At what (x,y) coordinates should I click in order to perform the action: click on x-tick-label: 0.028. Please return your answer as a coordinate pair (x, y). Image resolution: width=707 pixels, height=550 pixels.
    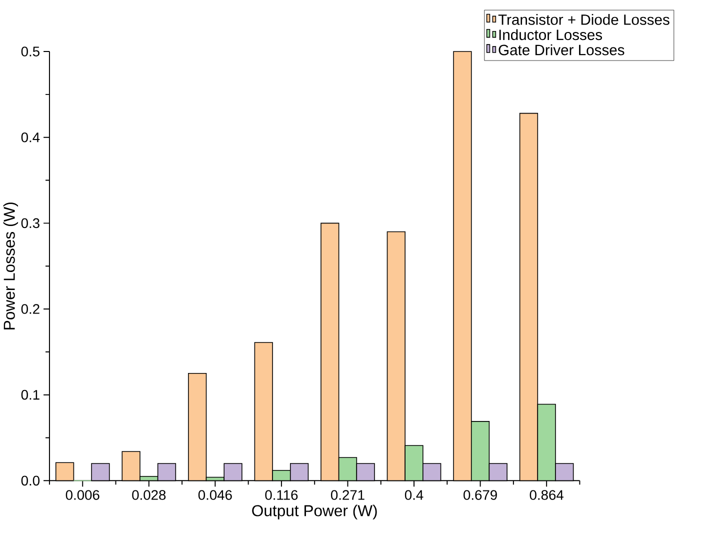
    Looking at the image, I should click on (149, 495).